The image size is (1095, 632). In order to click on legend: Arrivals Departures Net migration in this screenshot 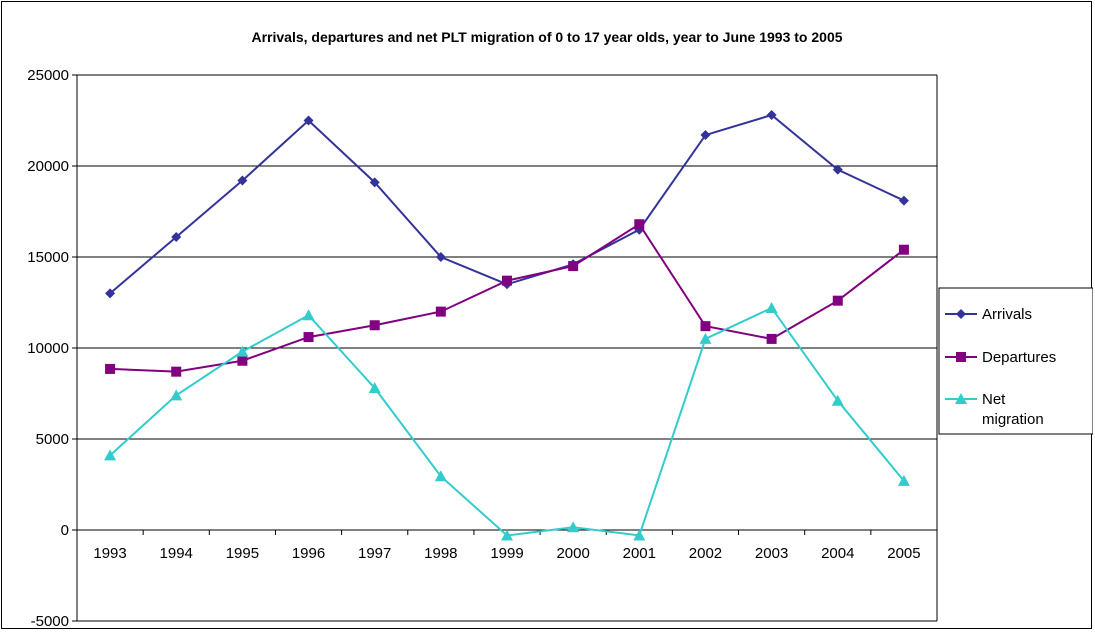, I will do `click(1015, 361)`.